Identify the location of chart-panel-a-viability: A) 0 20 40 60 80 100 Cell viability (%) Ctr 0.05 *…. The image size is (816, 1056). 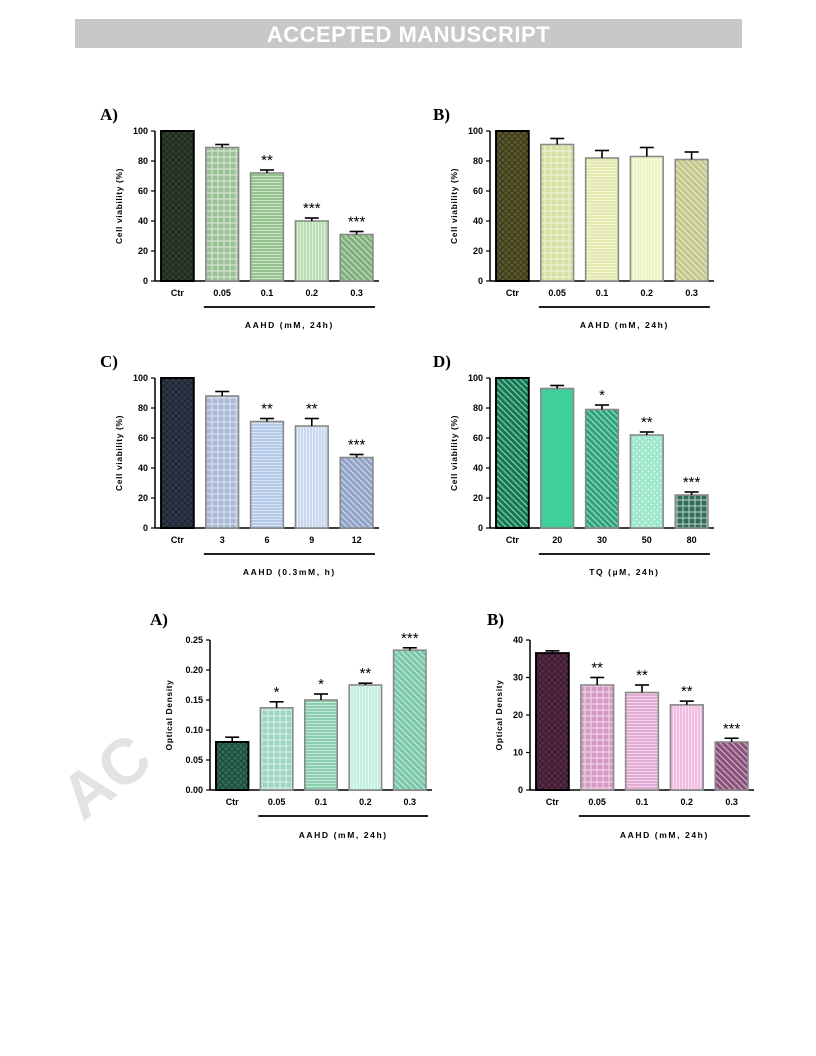
(239, 217).